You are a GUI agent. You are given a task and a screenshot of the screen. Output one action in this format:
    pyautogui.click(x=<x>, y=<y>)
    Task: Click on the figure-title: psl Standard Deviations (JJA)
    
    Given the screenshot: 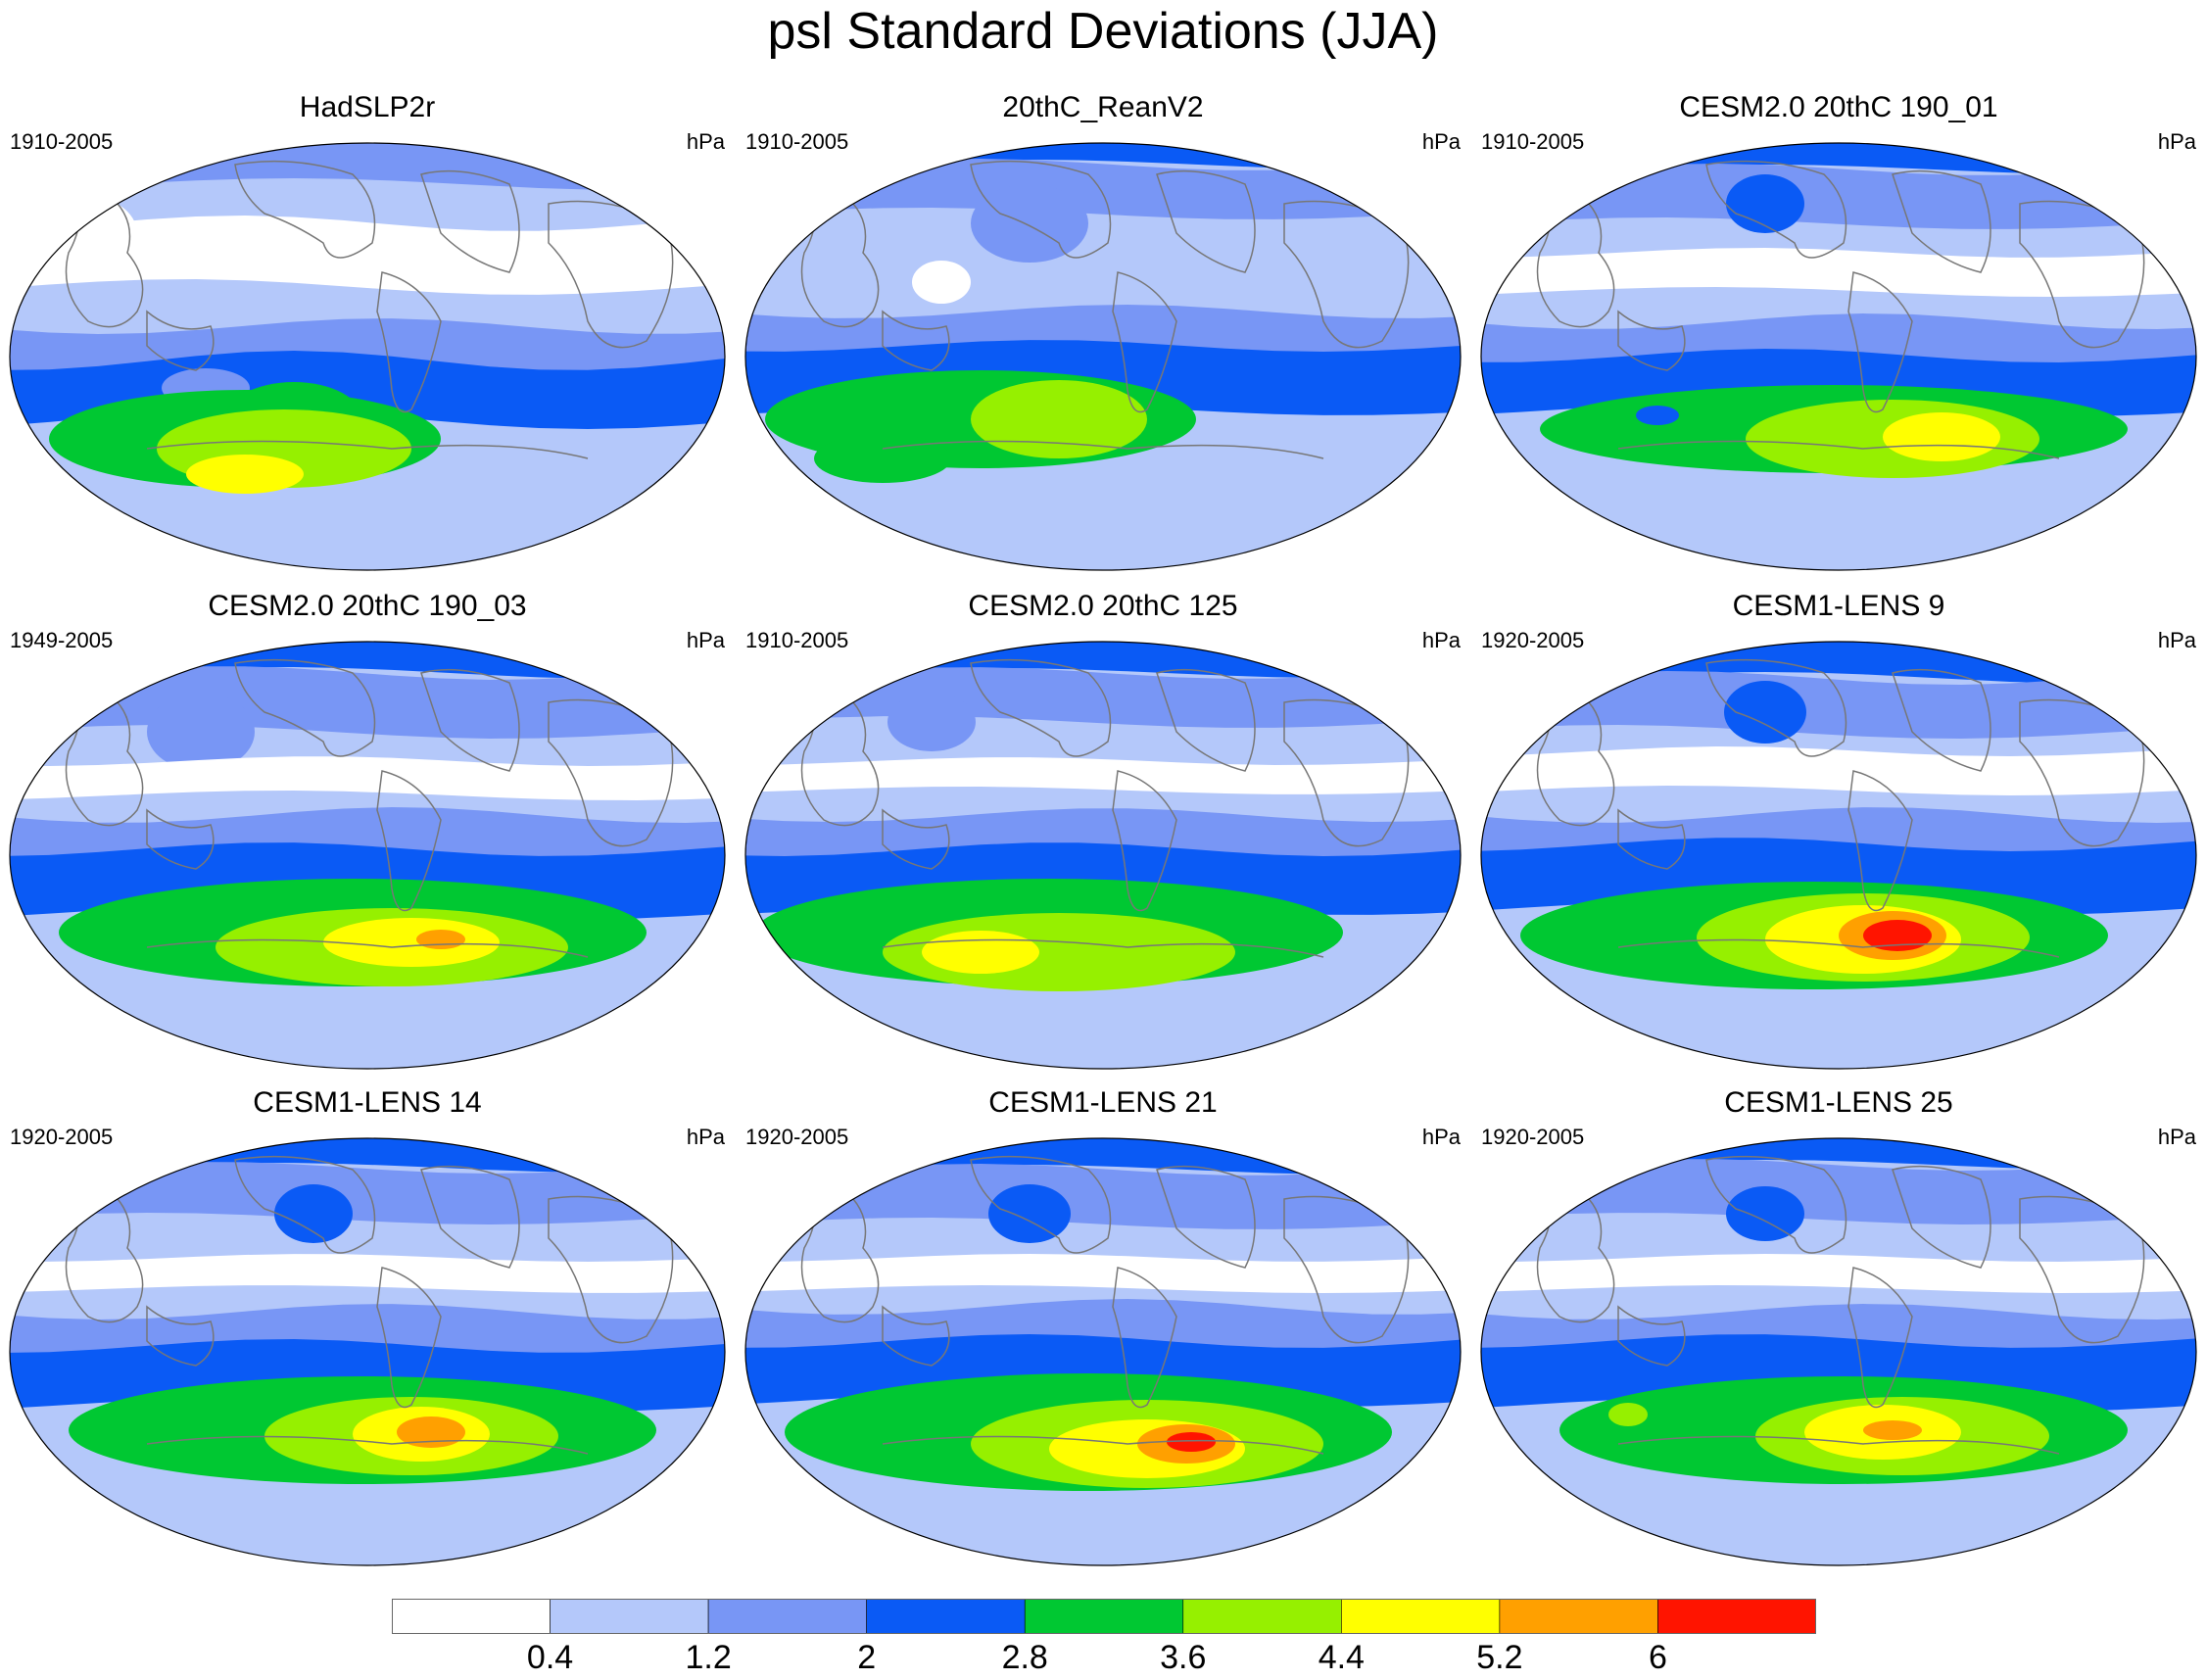 What is the action you would take?
    pyautogui.click(x=1103, y=31)
    